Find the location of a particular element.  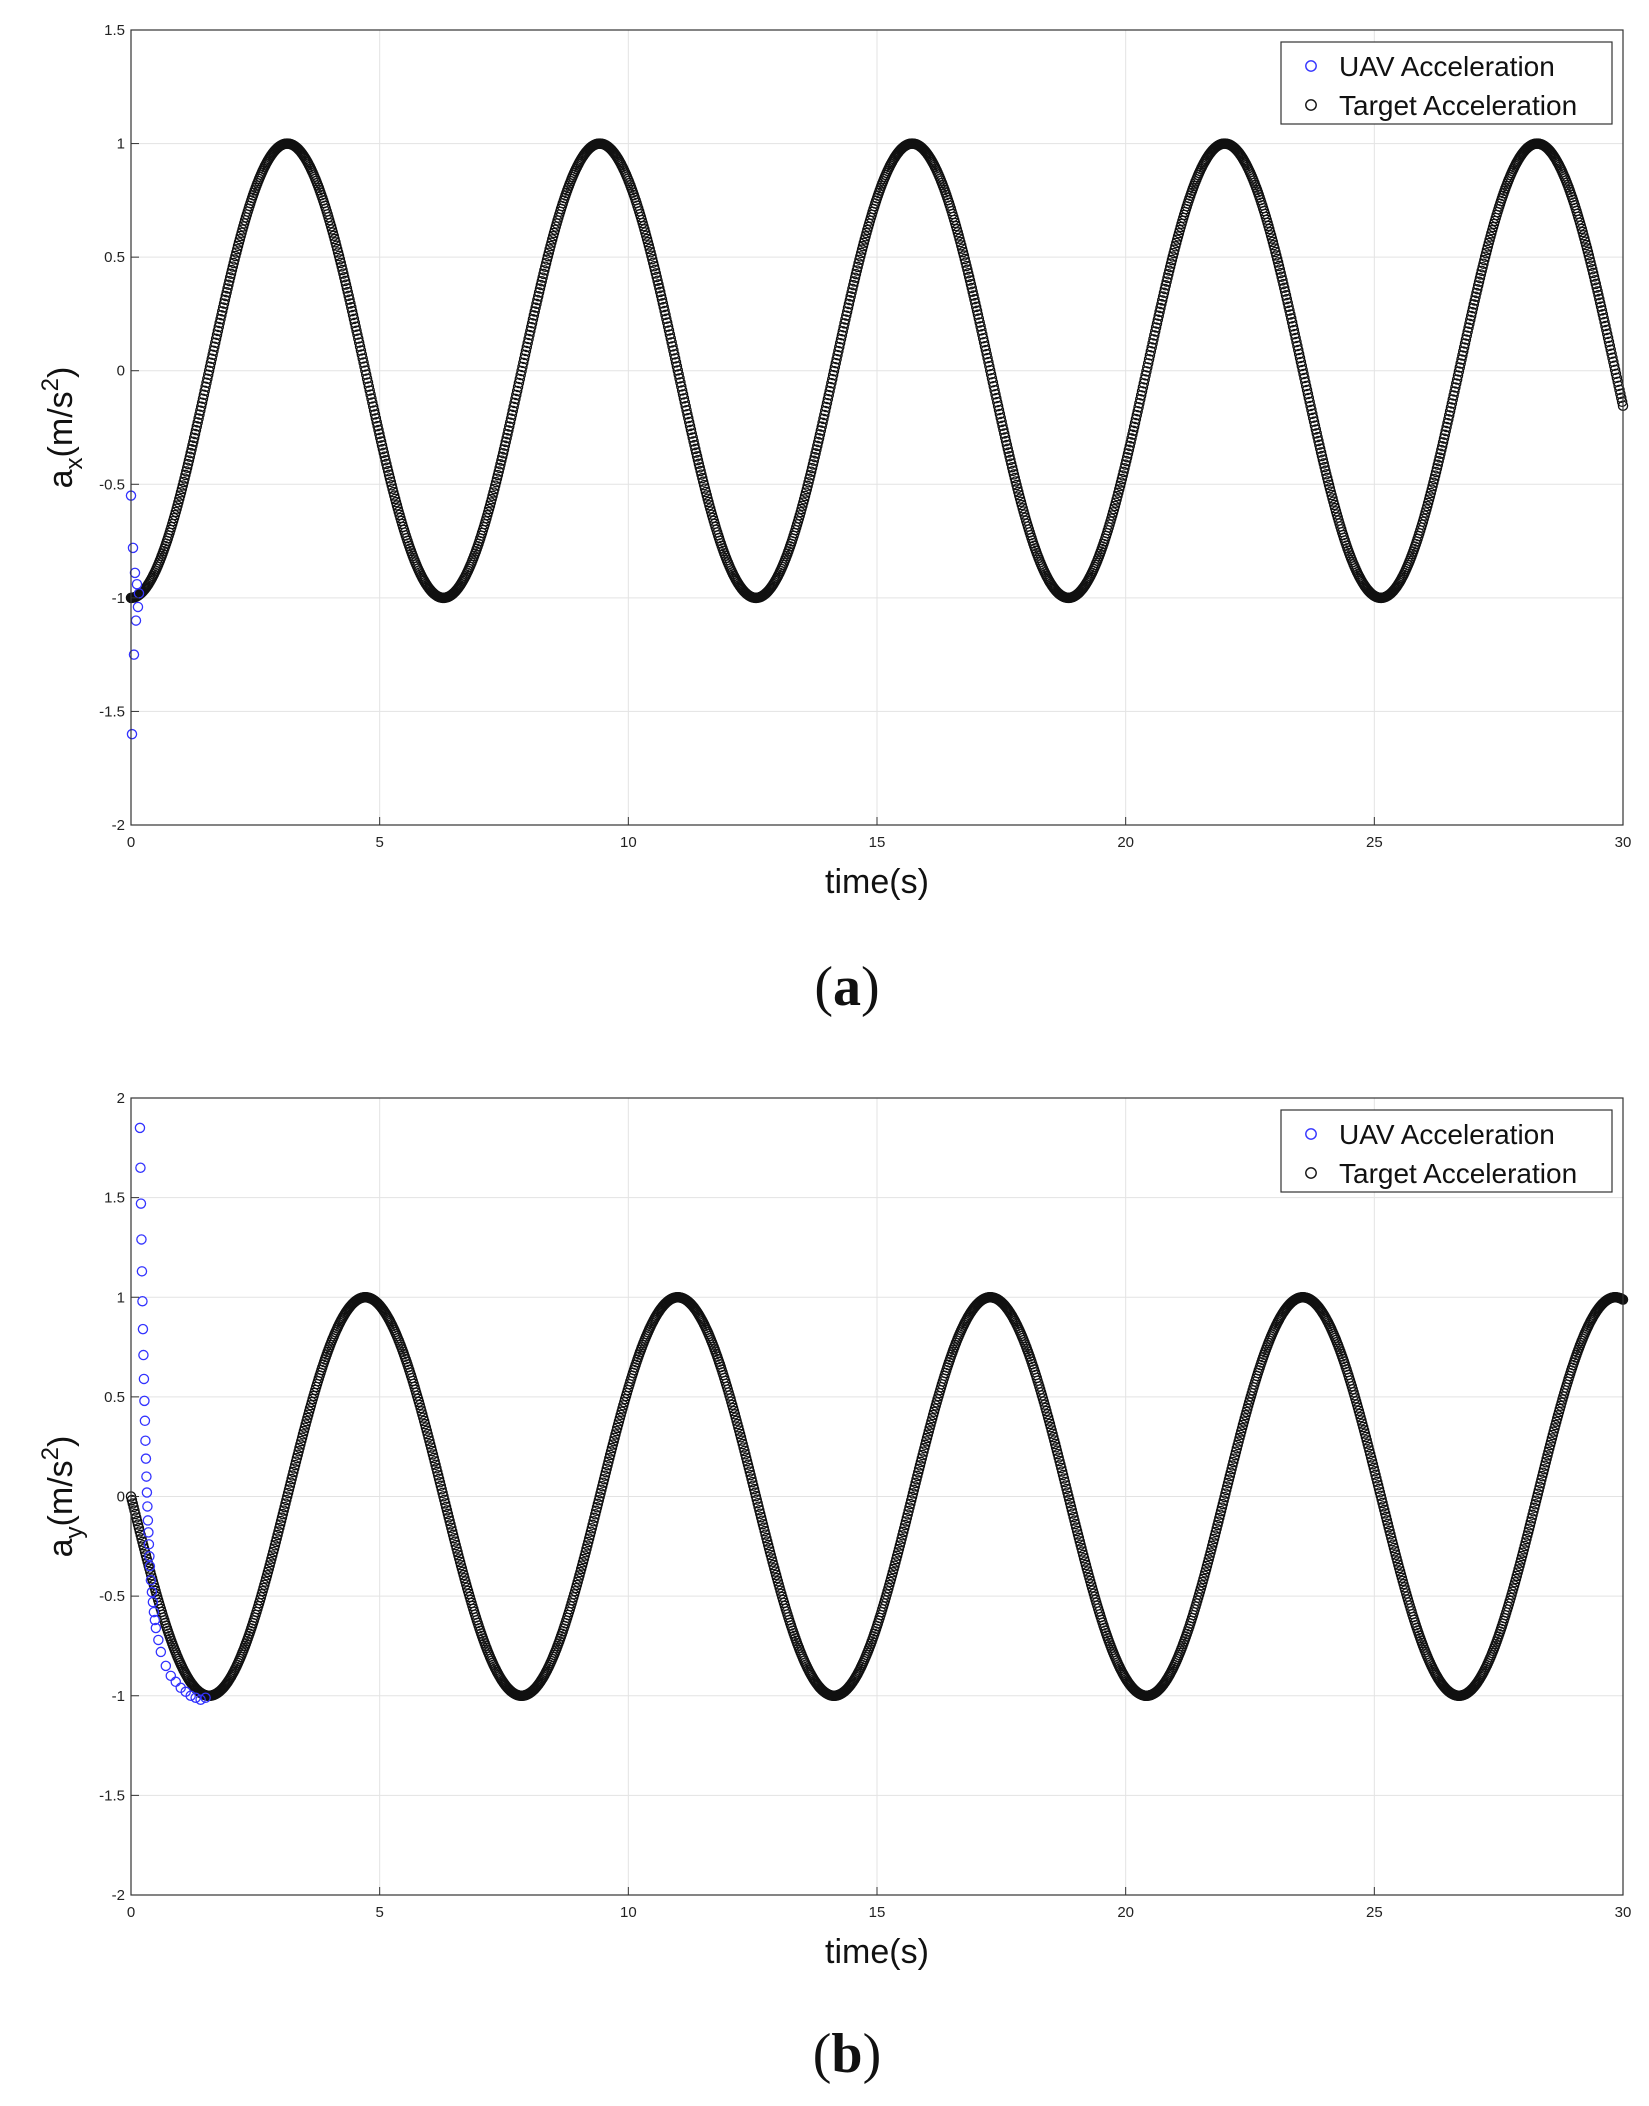

caption-letter: a is located at coordinates (847, 987).